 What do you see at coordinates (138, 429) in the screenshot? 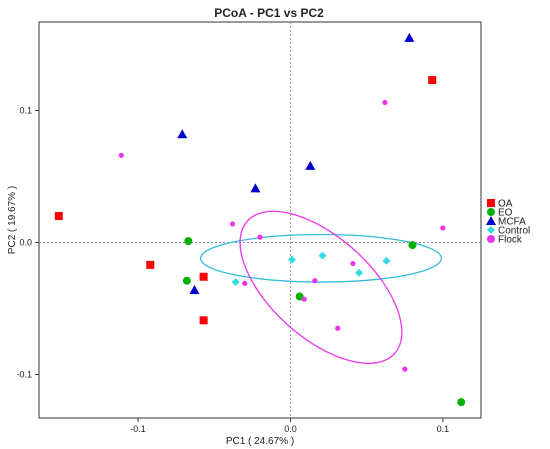
I see `x-tick-label: -0.1` at bounding box center [138, 429].